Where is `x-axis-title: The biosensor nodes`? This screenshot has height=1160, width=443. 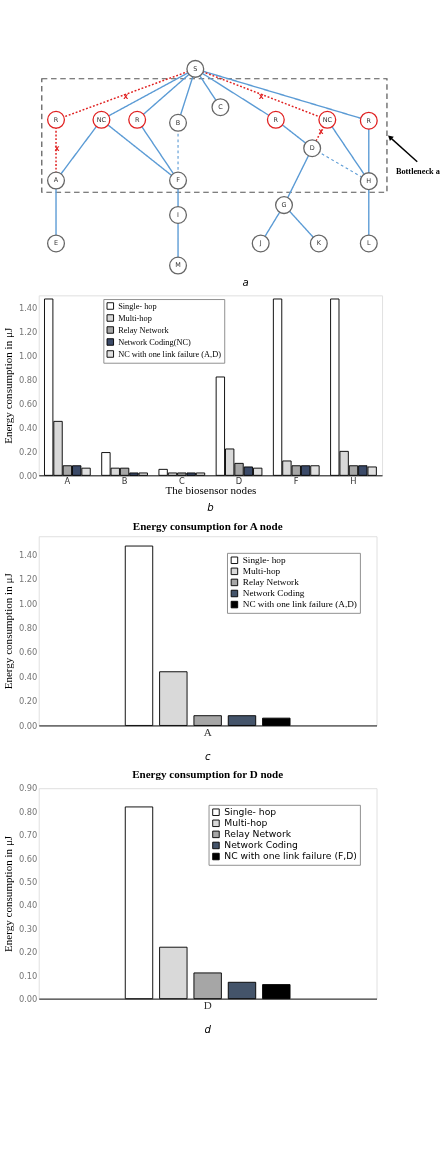 x-axis-title: The biosensor nodes is located at coordinates (211, 490).